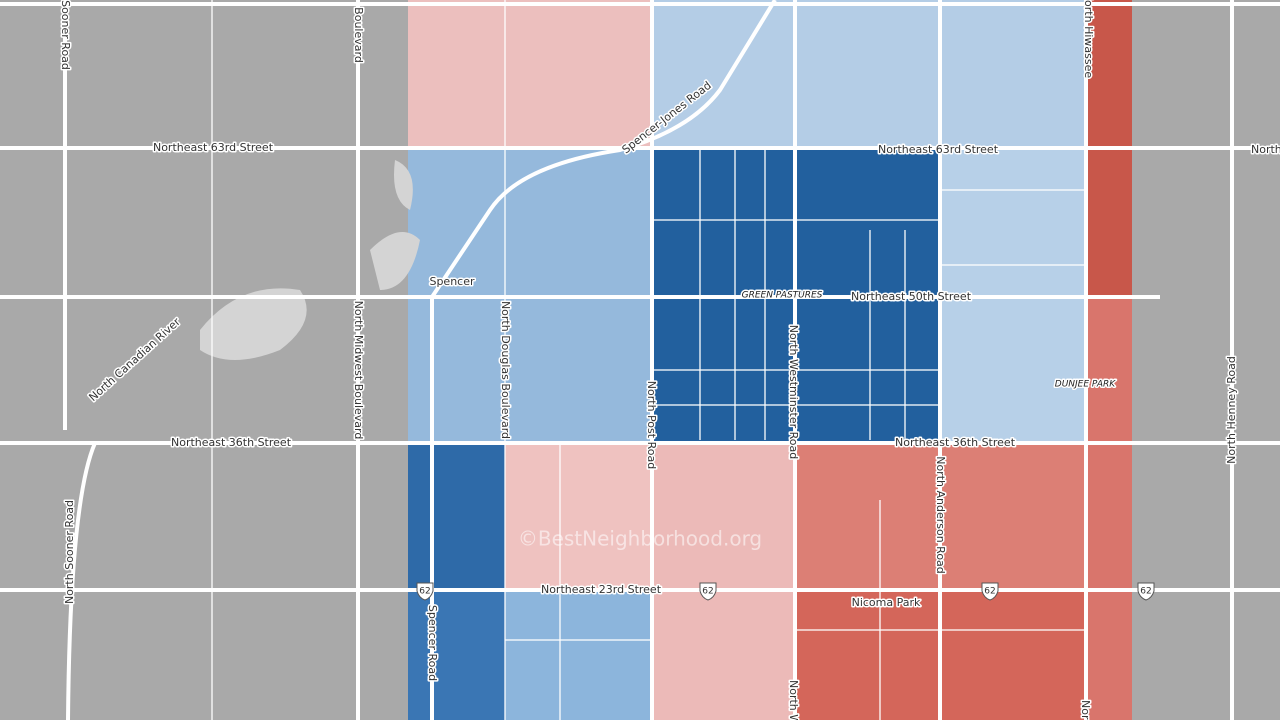 The image size is (1280, 720). Describe the element at coordinates (782, 296) in the screenshot. I see `place-label: GREEN PASTURES` at that location.